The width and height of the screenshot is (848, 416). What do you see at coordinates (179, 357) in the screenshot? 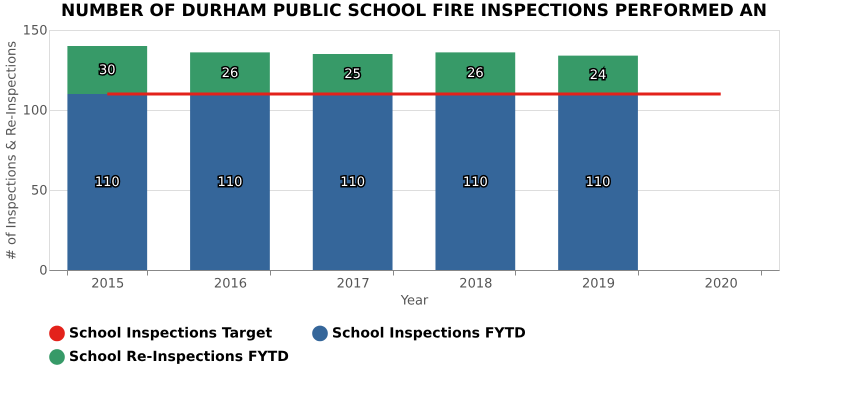
I see `legend-label: School Re-Inspections FYTD` at bounding box center [179, 357].